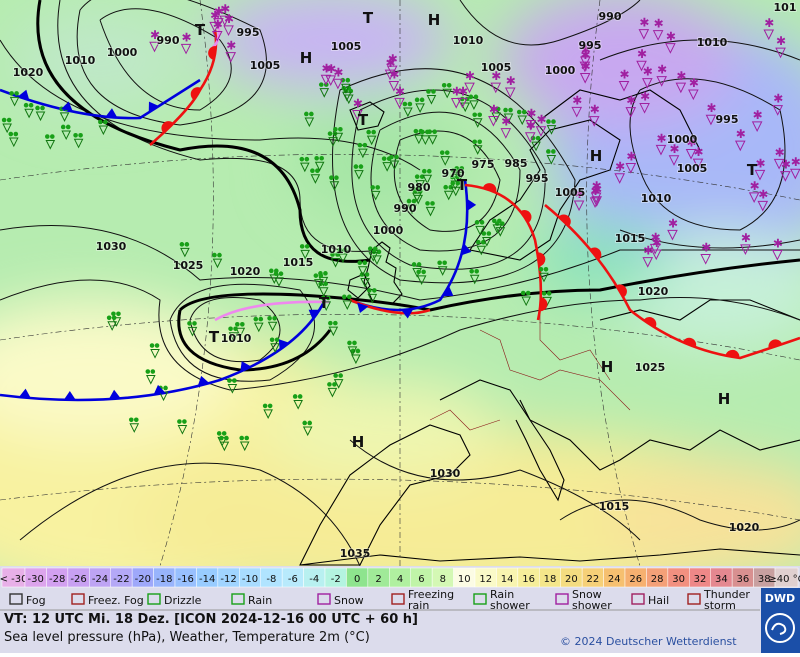 The width and height of the screenshot is (800, 657). I want to click on copyright: © 2024 Deutscher Wetterdienst, so click(648, 641).